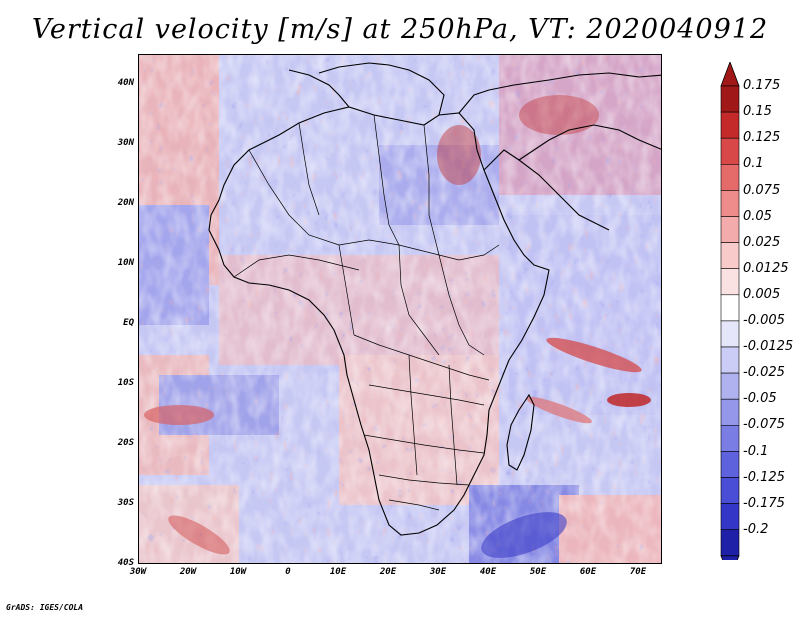 The width and height of the screenshot is (800, 618). Describe the element at coordinates (238, 572) in the screenshot. I see `lon-label-10w: 10W` at that location.